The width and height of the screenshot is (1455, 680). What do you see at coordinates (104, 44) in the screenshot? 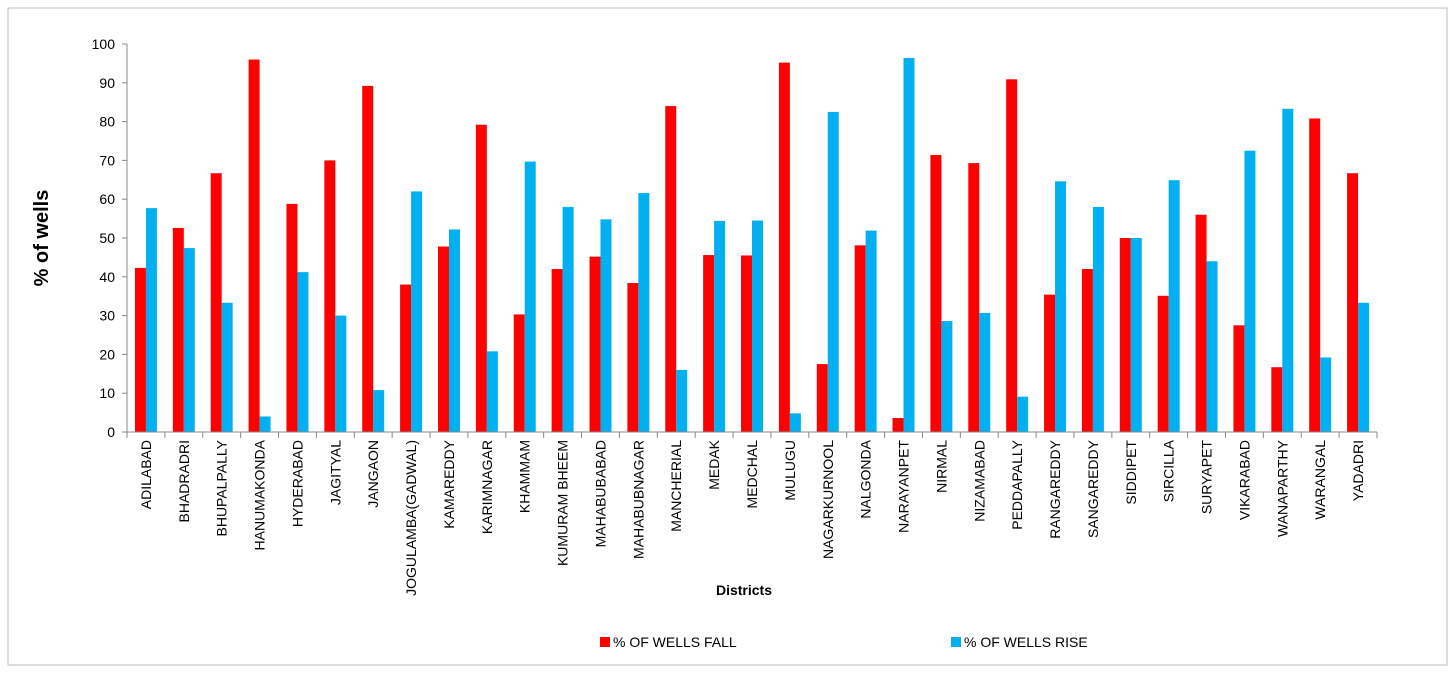
I see `y-tick-label: 100` at bounding box center [104, 44].